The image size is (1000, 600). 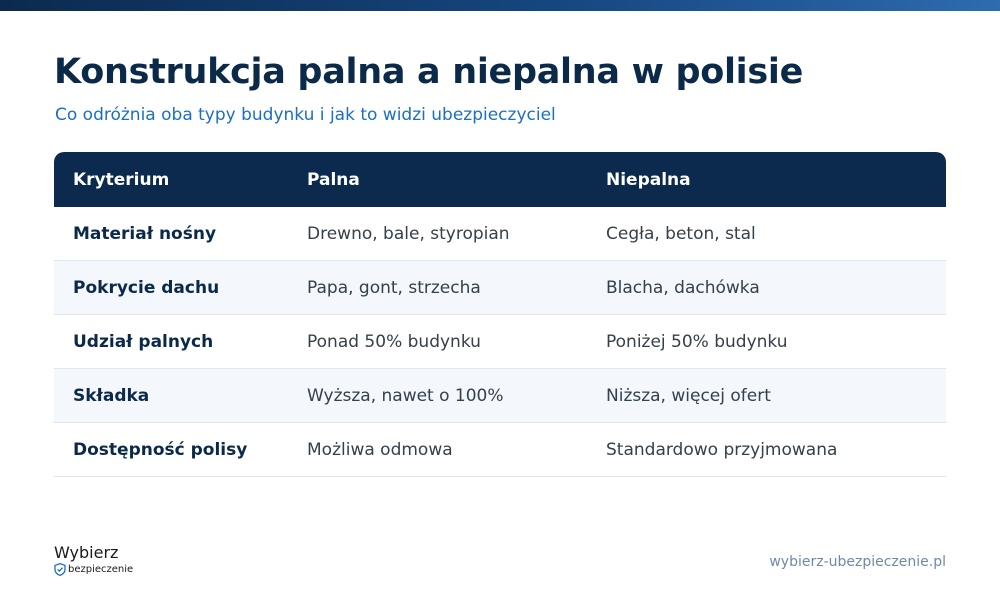 What do you see at coordinates (380, 449) in the screenshot?
I see `row-palna-value: Możliwa odmowa` at bounding box center [380, 449].